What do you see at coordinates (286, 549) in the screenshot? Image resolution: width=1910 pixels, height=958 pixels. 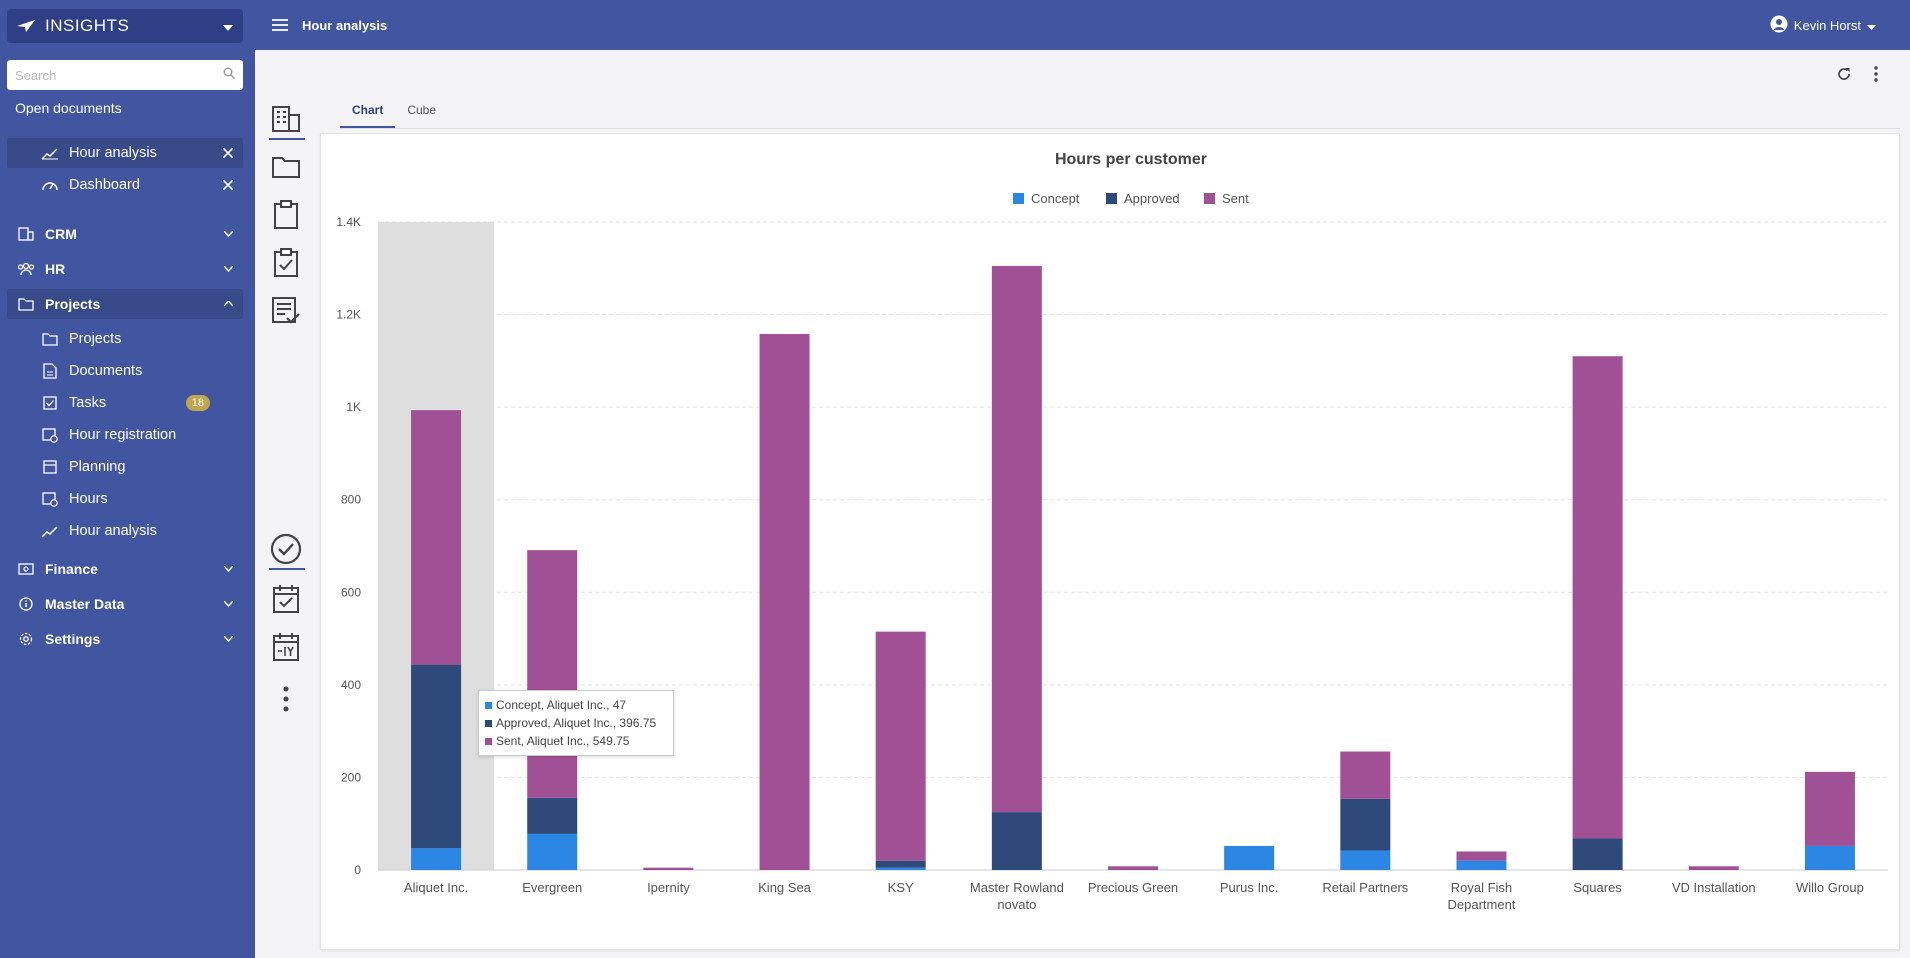 I see `check-circle-icon` at bounding box center [286, 549].